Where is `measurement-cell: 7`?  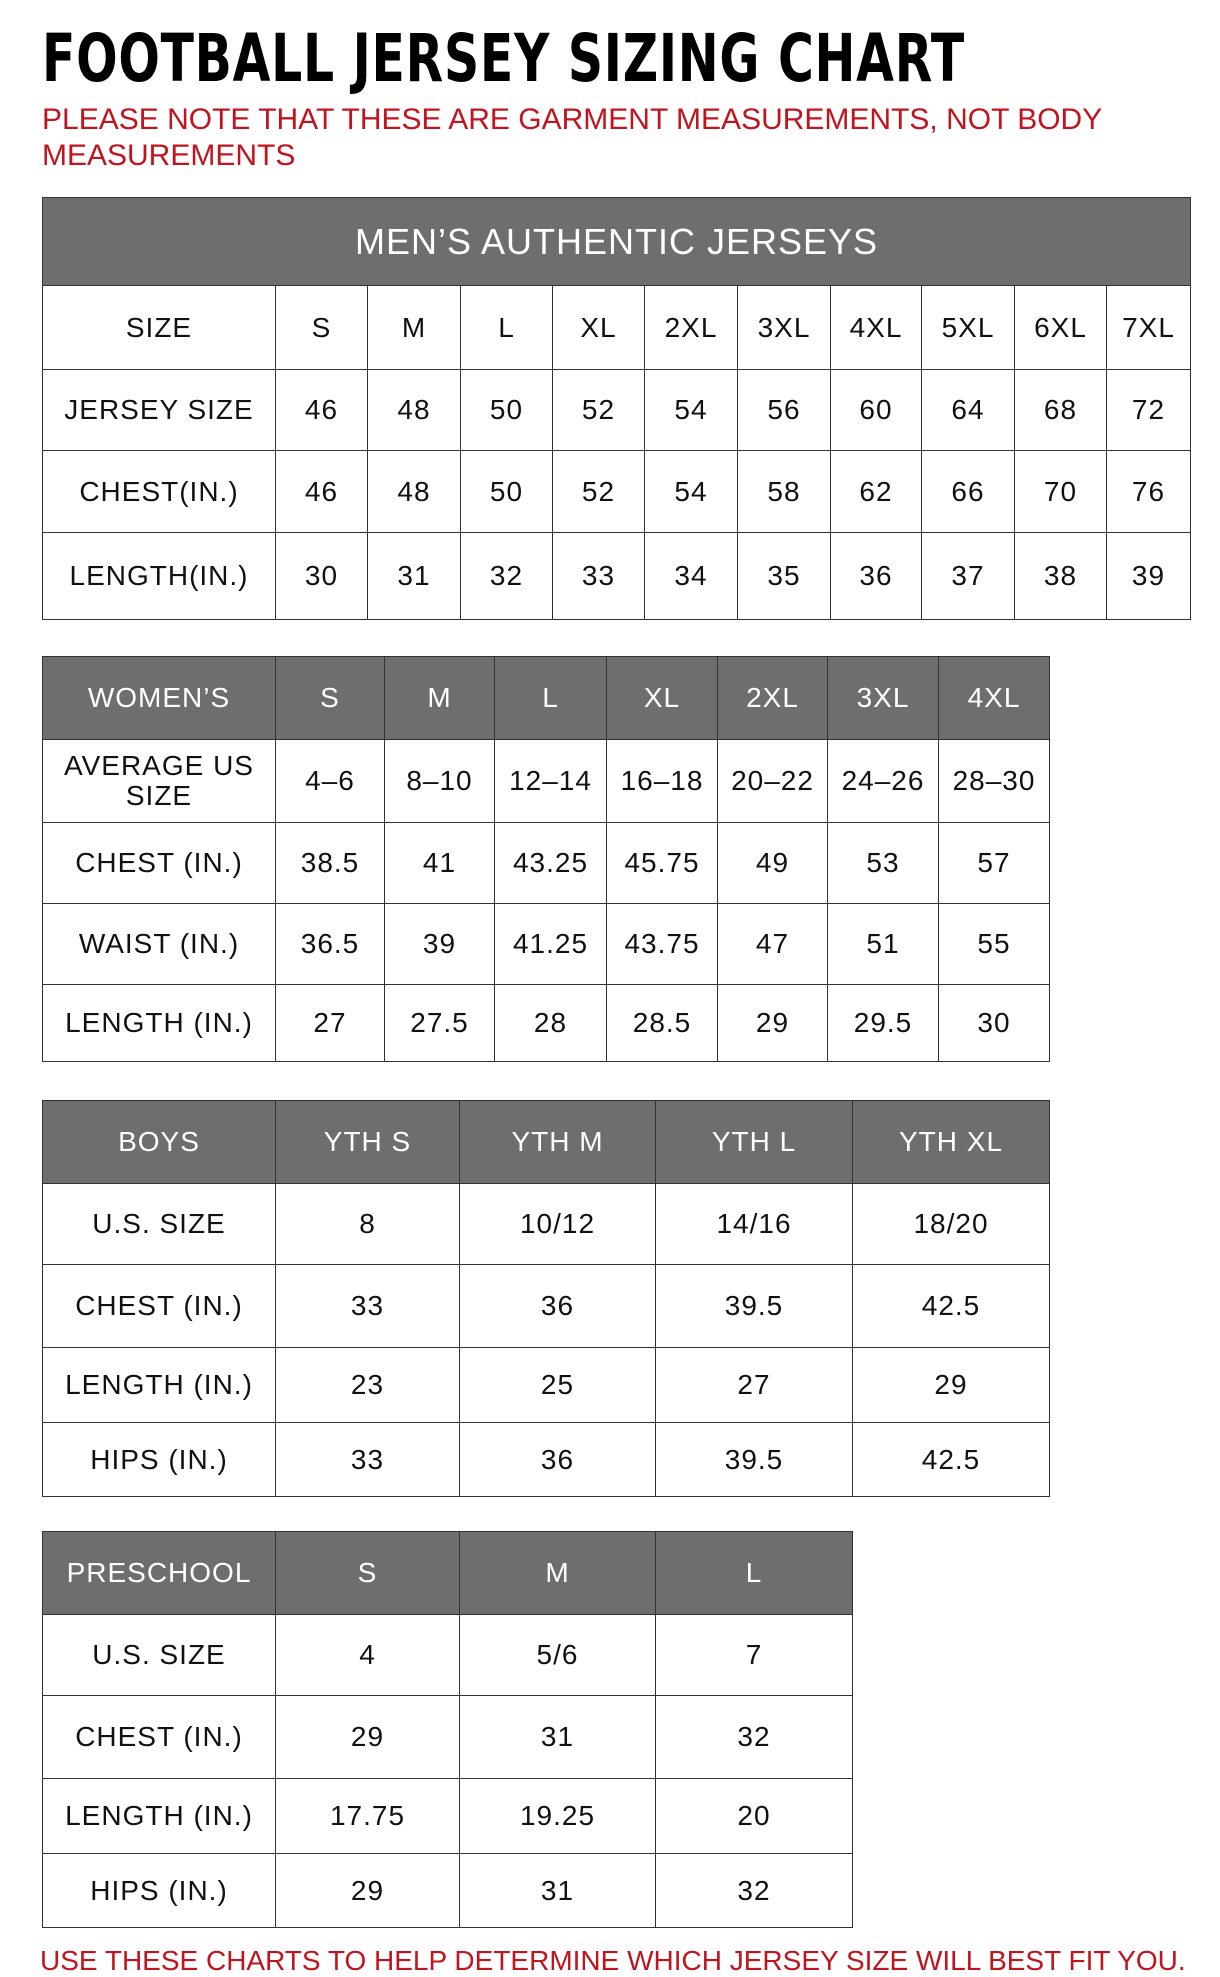 measurement-cell: 7 is located at coordinates (754, 1655).